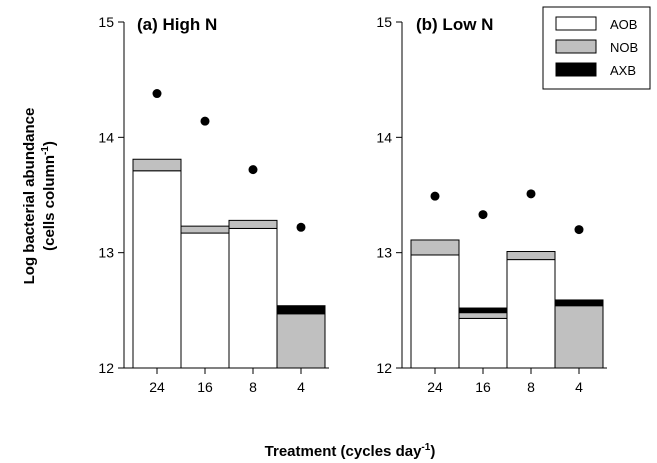  What do you see at coordinates (253, 224) in the screenshot?
I see `bar-a-8-nob` at bounding box center [253, 224].